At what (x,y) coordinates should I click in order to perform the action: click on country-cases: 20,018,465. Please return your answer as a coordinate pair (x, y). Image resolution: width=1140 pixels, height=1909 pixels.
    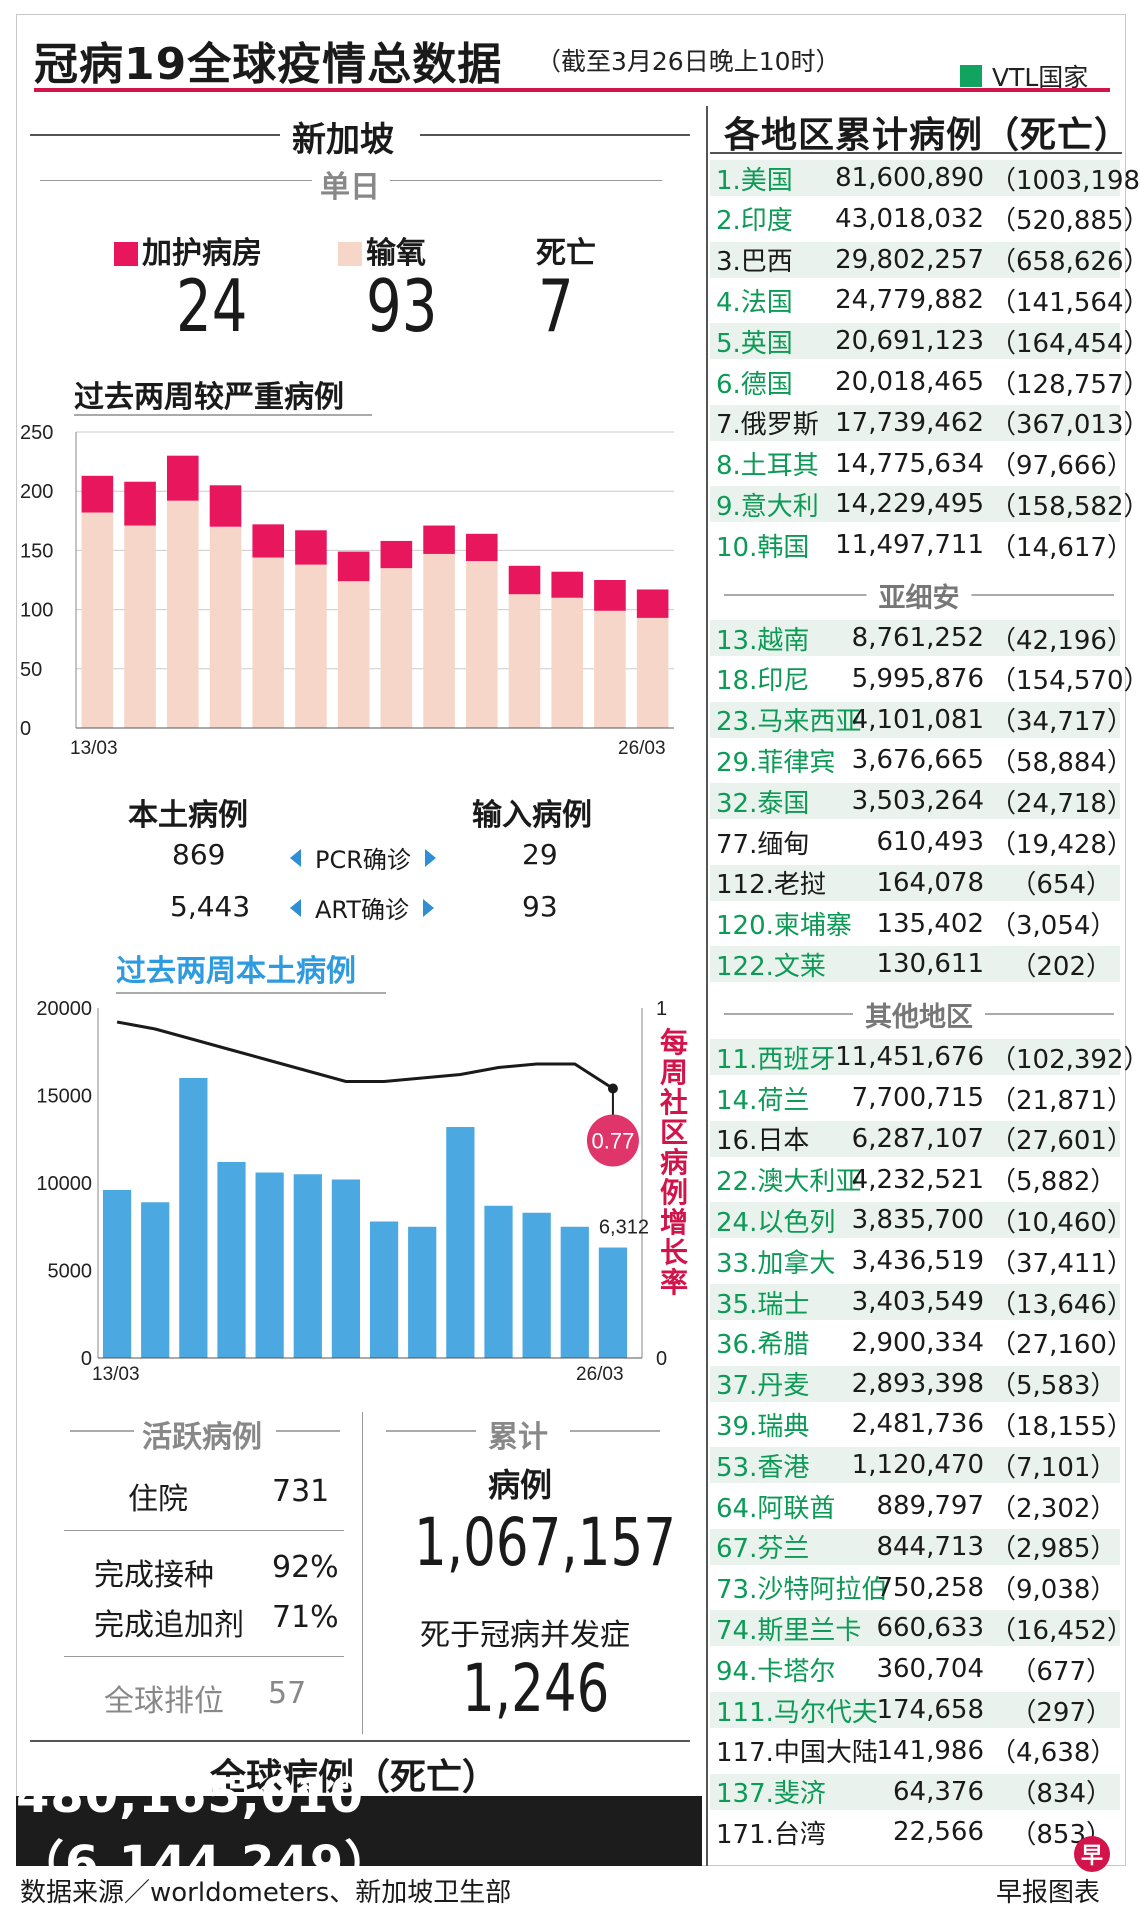
    Looking at the image, I should click on (909, 382).